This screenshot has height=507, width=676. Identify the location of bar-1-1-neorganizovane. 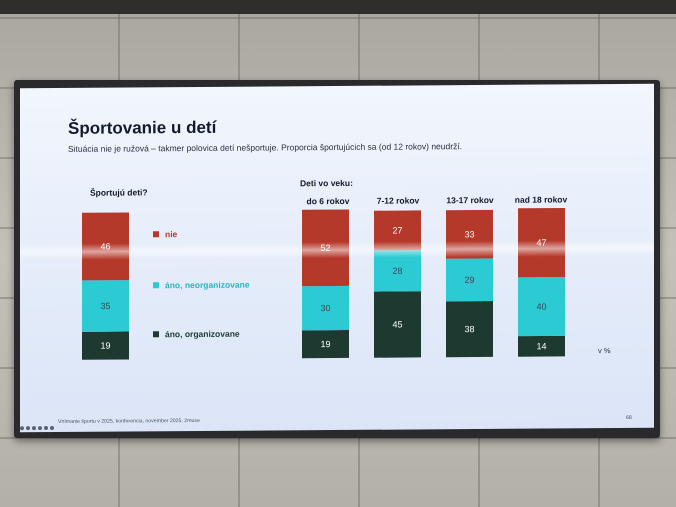
(397, 271).